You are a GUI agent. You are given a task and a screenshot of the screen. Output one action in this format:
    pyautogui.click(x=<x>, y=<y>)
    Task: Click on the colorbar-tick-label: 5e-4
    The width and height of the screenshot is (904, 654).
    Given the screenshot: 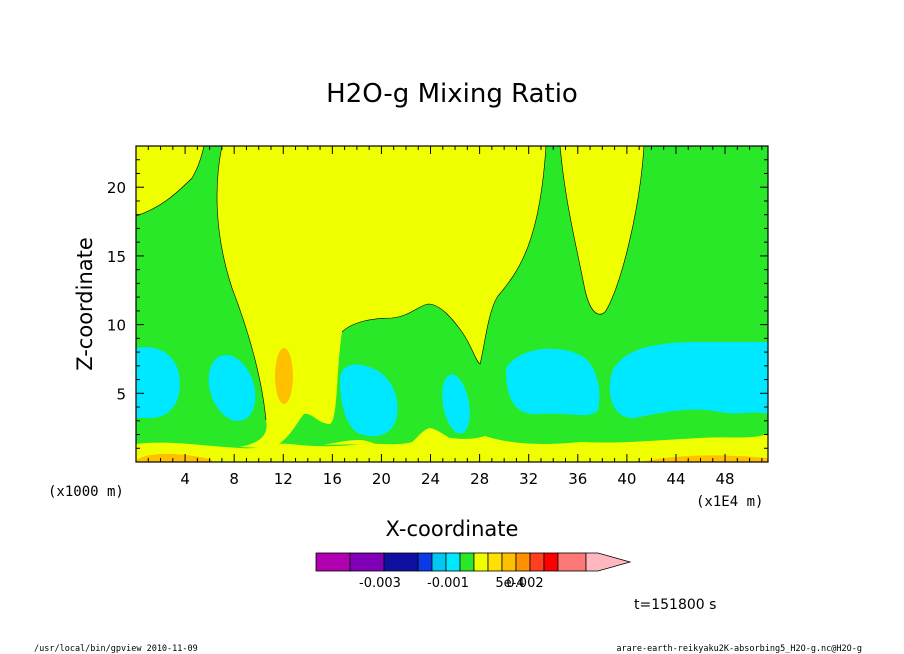 What is the action you would take?
    pyautogui.click(x=509, y=583)
    